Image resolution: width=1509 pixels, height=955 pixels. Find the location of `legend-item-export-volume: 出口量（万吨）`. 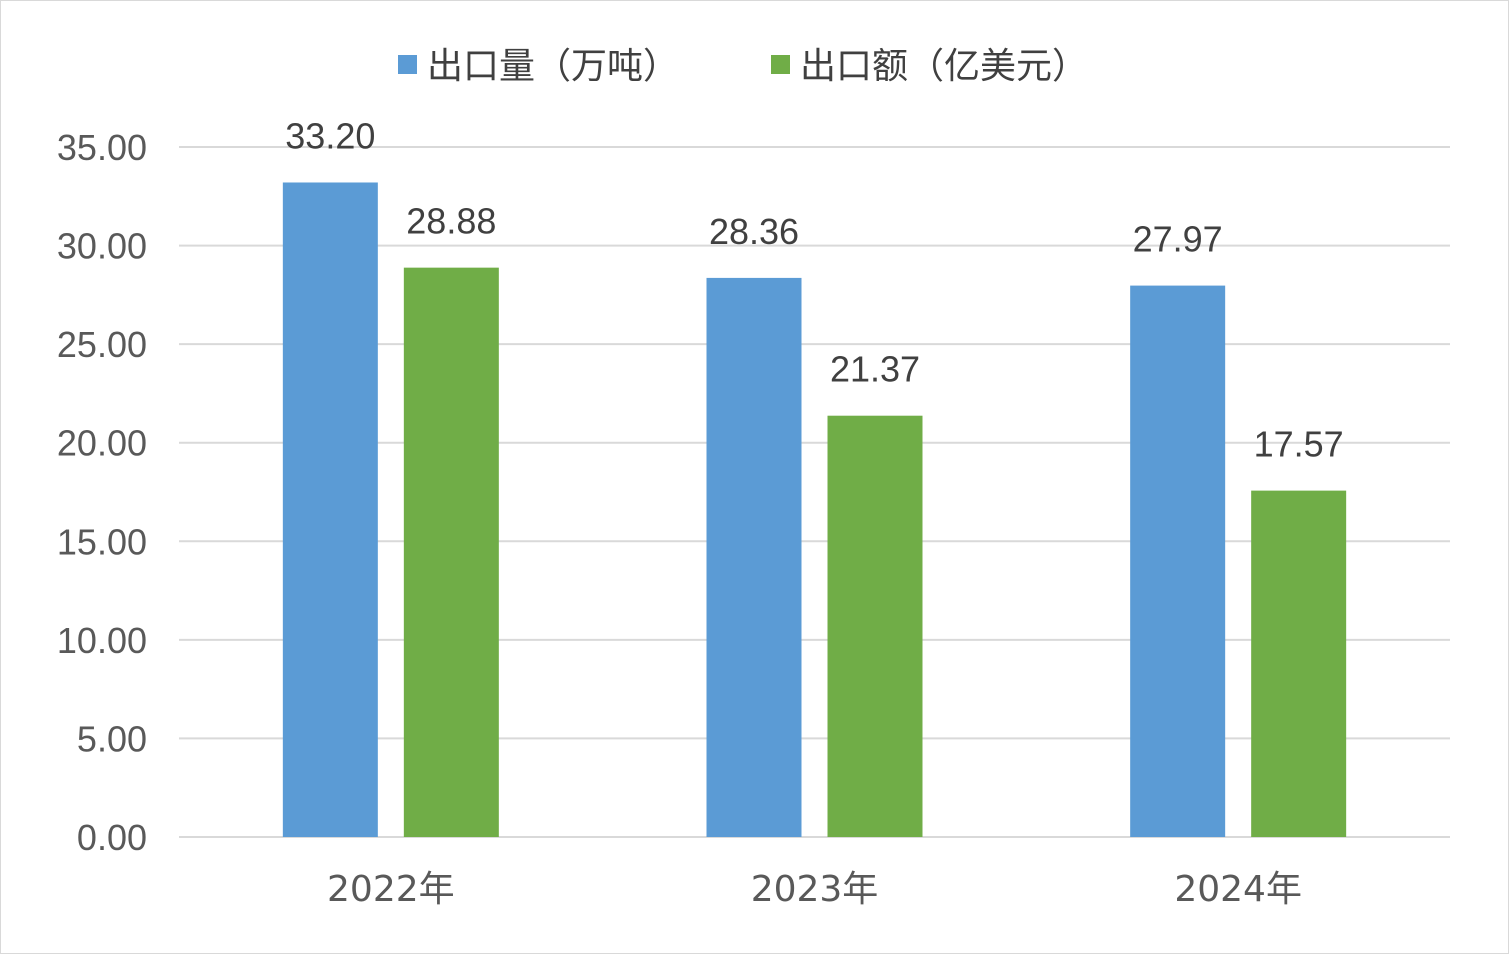

legend-item-export-volume: 出口量（万吨） is located at coordinates (538, 66).